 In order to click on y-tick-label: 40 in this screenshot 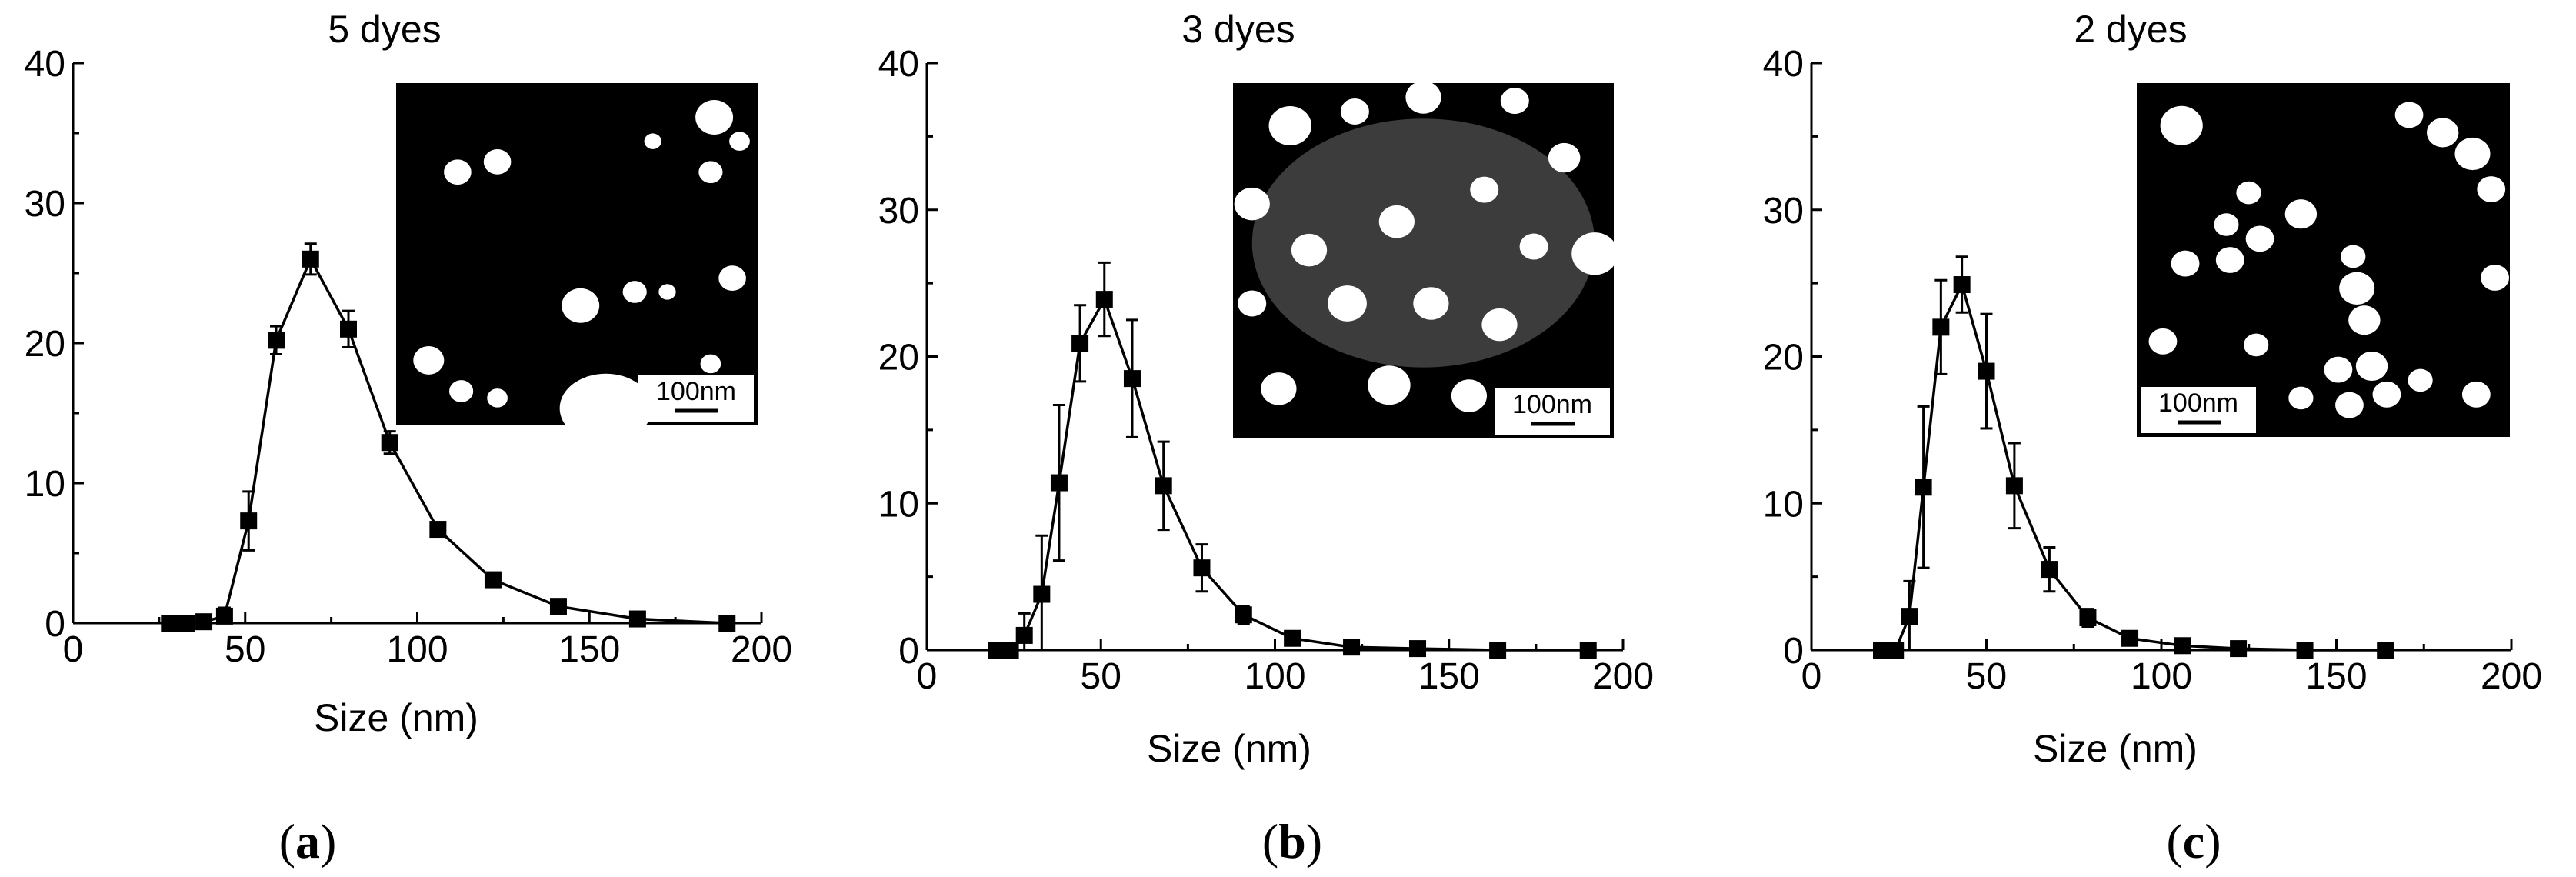, I will do `click(45, 64)`.